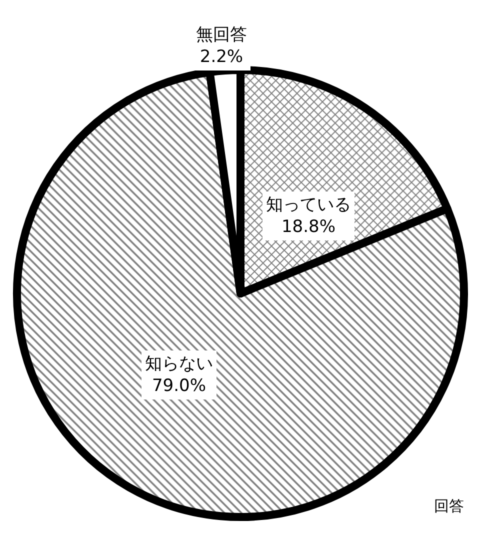 This screenshot has height=547, width=481. Describe the element at coordinates (449, 506) in the screenshot. I see `text: 回答` at that location.